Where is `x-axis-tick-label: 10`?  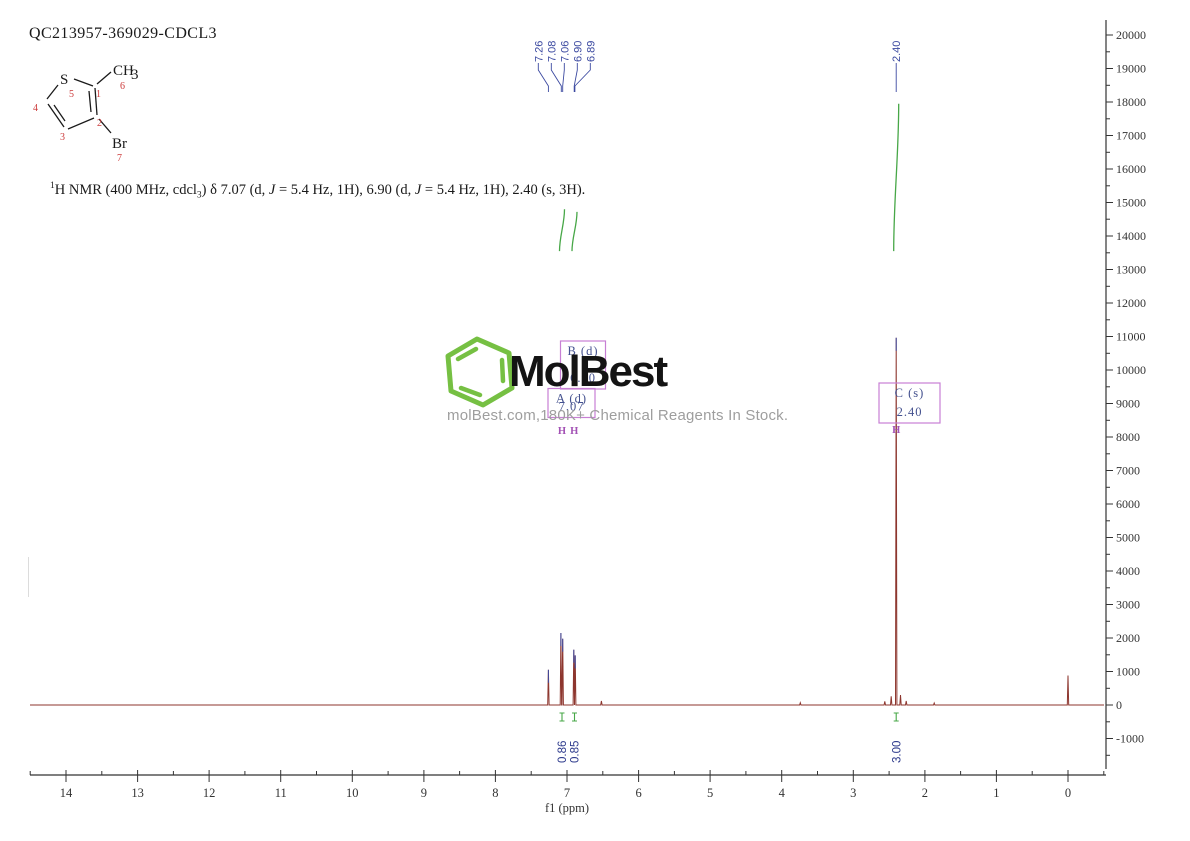
x-axis-tick-label: 10 is located at coordinates (352, 793).